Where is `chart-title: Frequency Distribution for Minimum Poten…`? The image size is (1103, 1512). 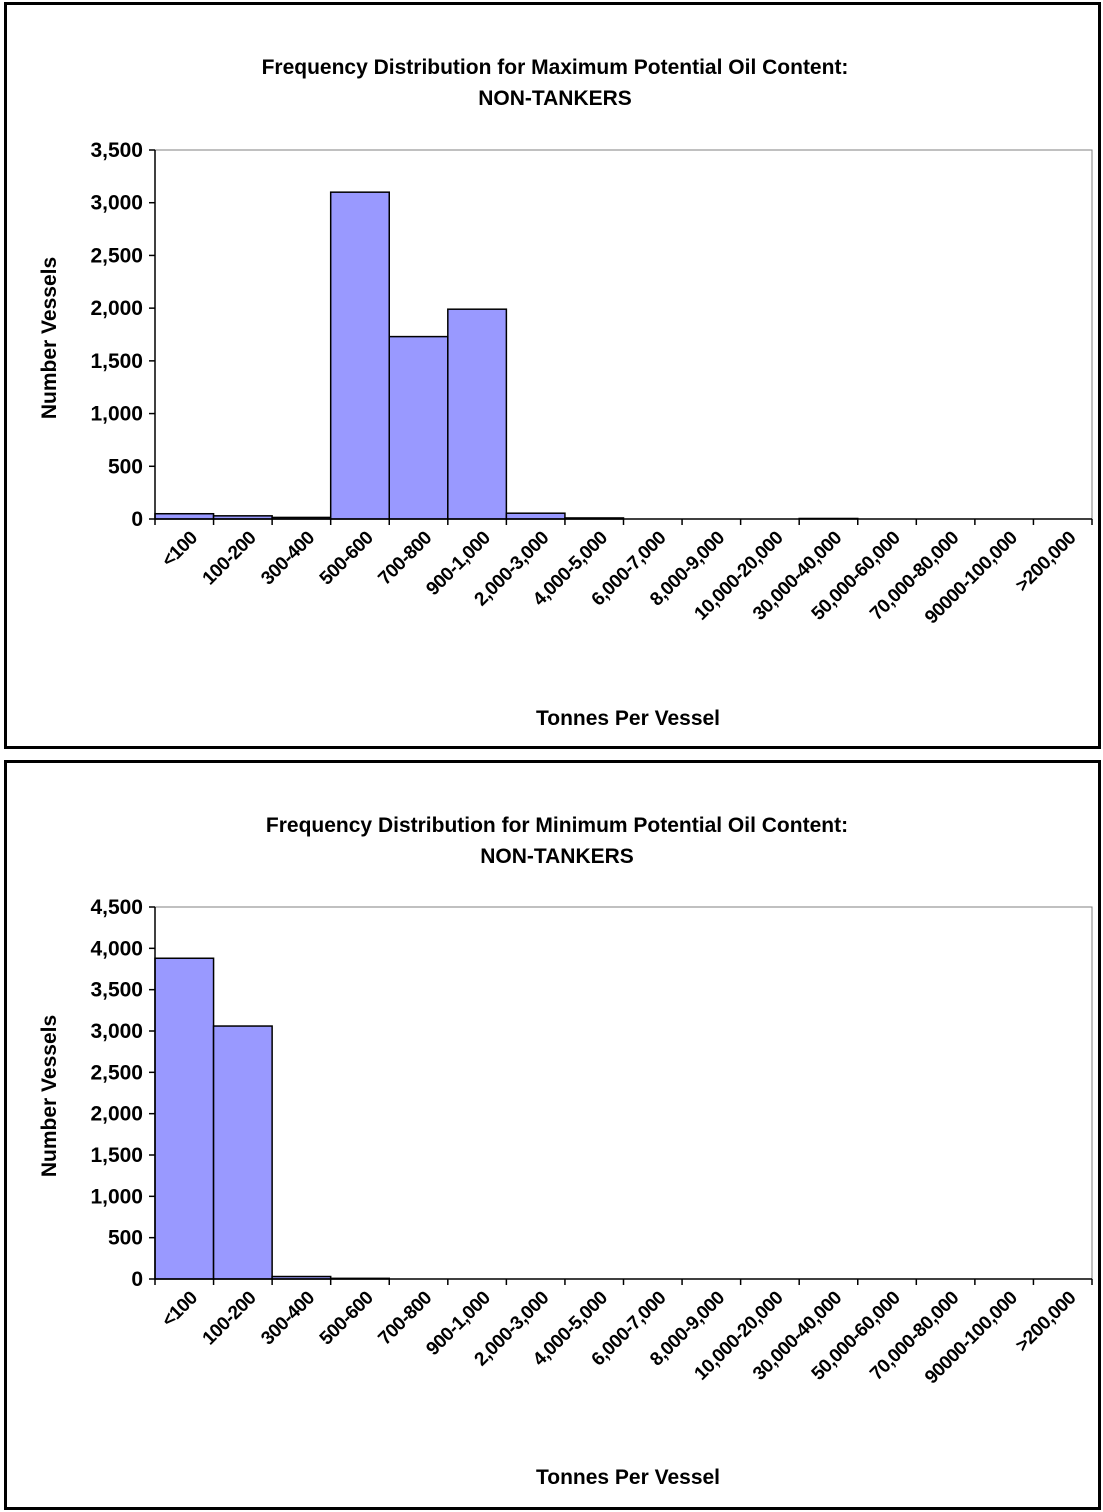 chart-title: Frequency Distribution for Minimum Poten… is located at coordinates (557, 825).